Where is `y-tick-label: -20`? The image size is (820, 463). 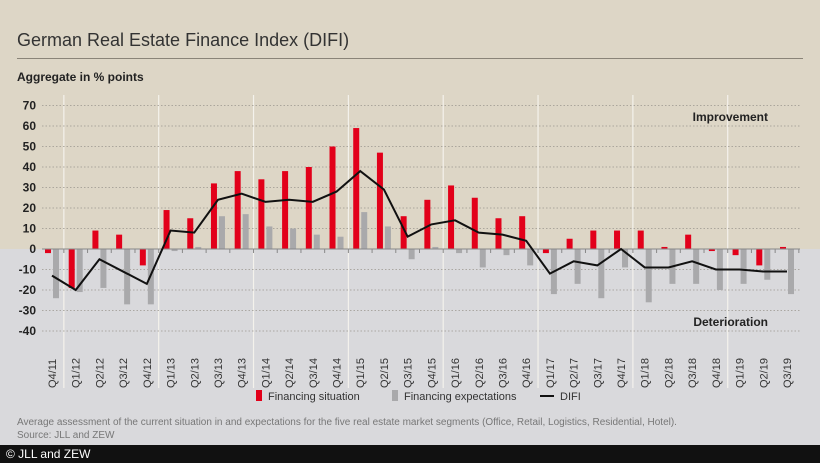
y-tick-label: -20 is located at coordinates (28, 290).